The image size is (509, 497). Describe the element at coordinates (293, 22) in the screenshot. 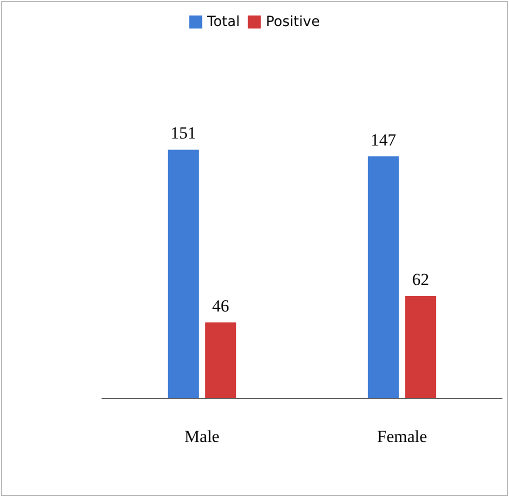

I see `legend-label: Positive` at that location.